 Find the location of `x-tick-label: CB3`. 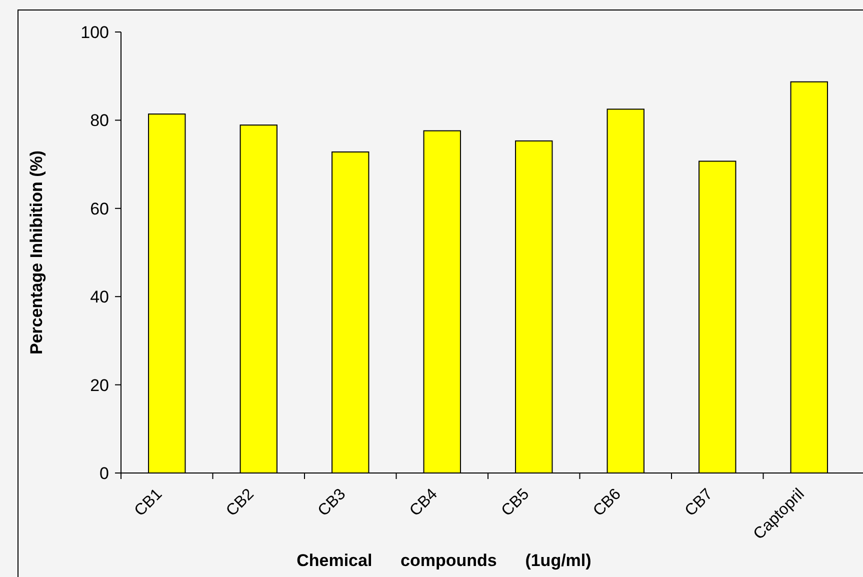

x-tick-label: CB3 is located at coordinates (332, 503).